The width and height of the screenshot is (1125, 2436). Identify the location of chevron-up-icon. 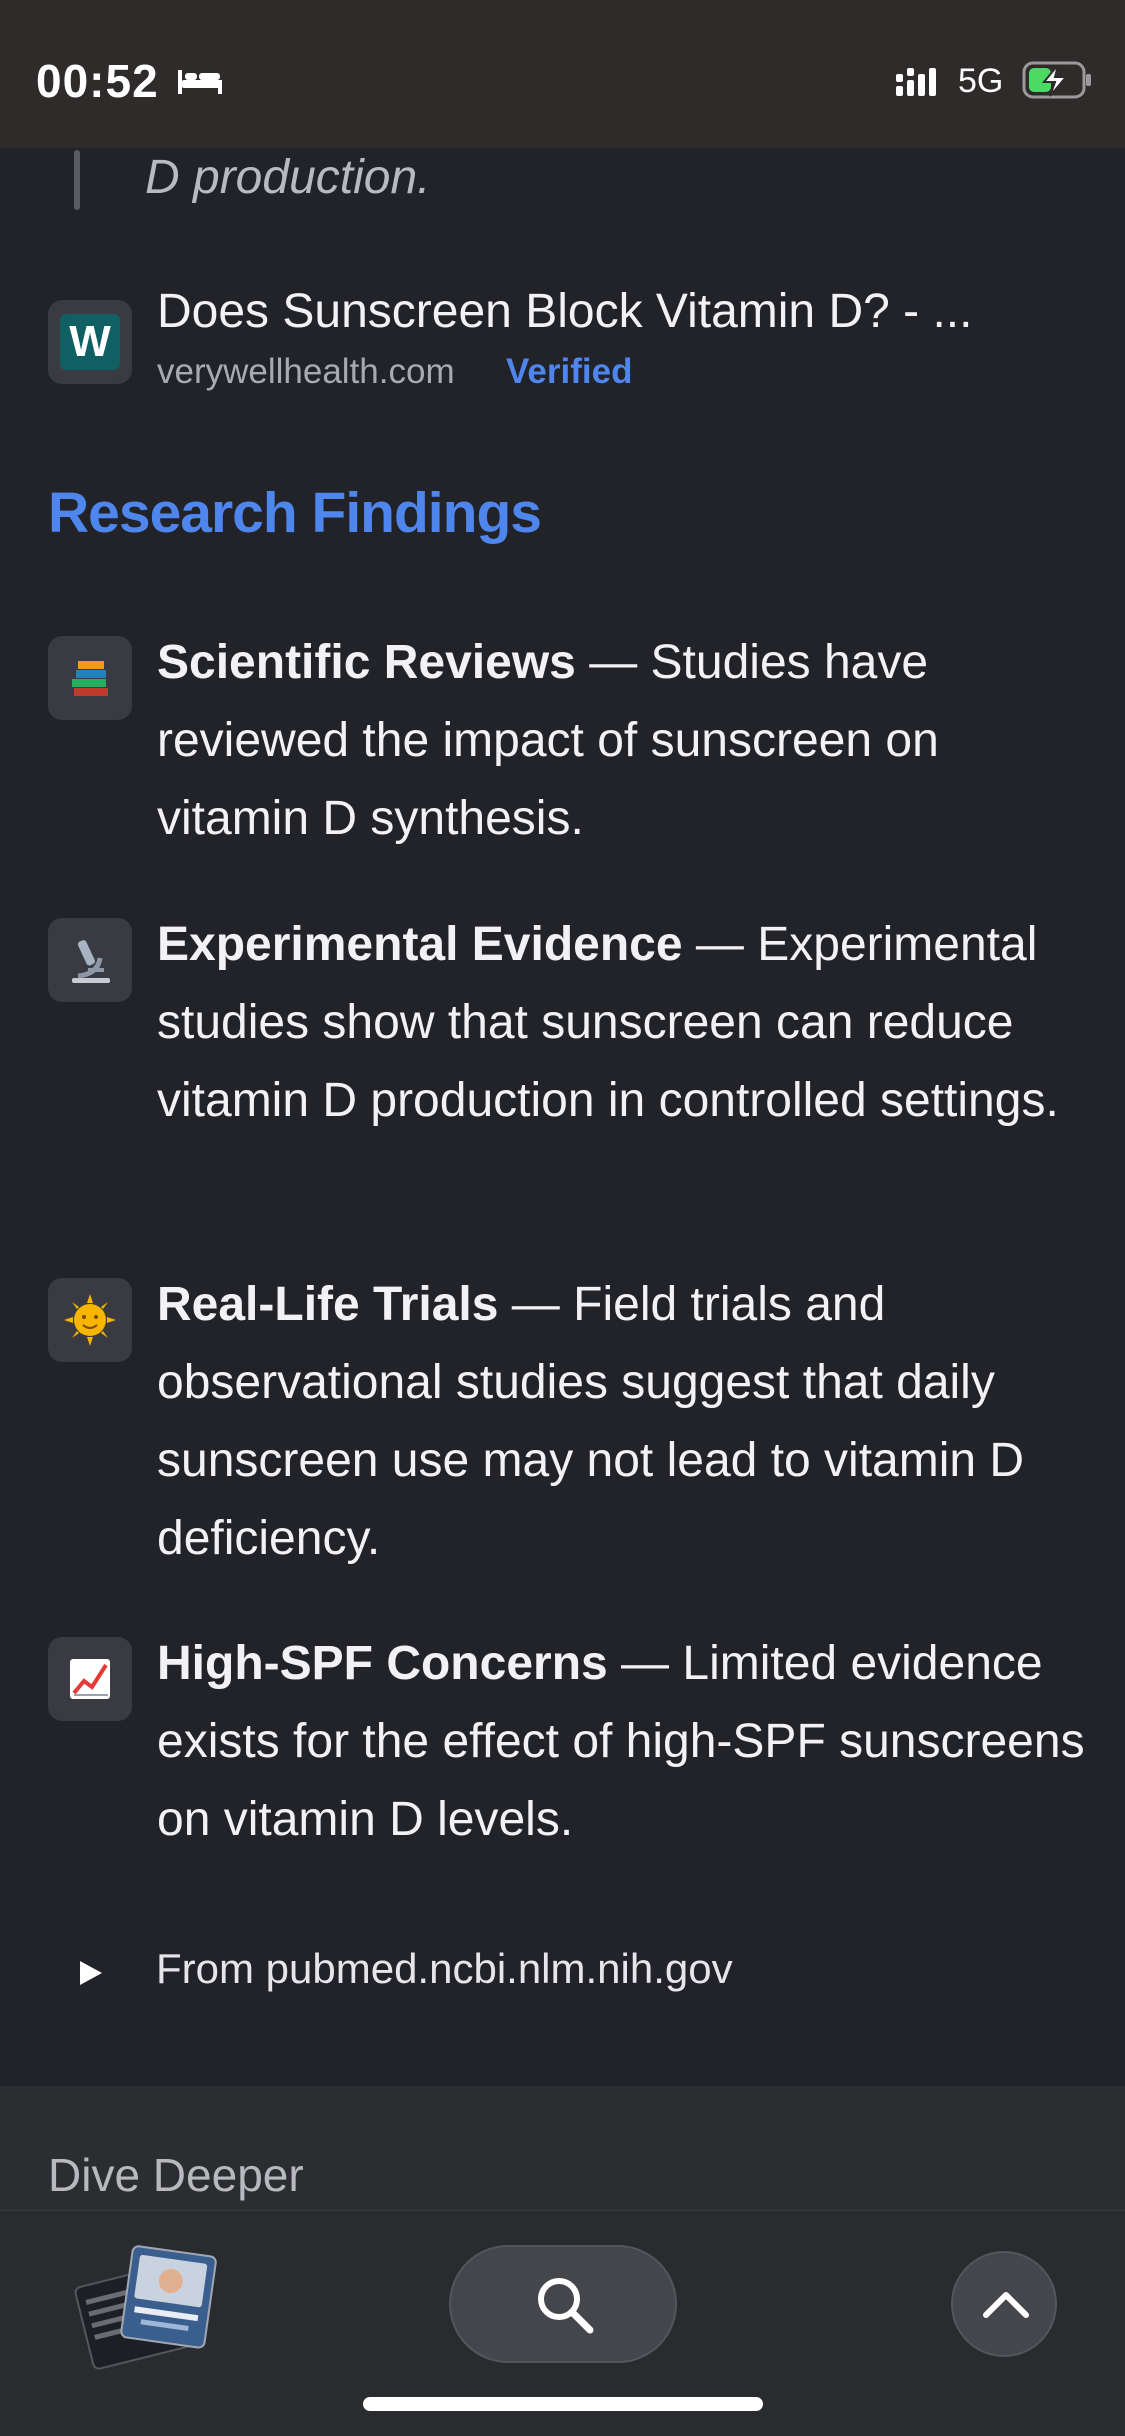
(1006, 2305).